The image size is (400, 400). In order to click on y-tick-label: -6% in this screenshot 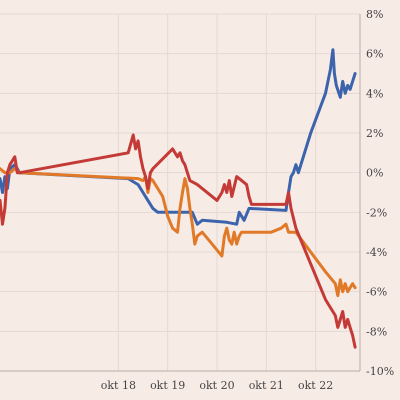, I will do `click(376, 292)`.